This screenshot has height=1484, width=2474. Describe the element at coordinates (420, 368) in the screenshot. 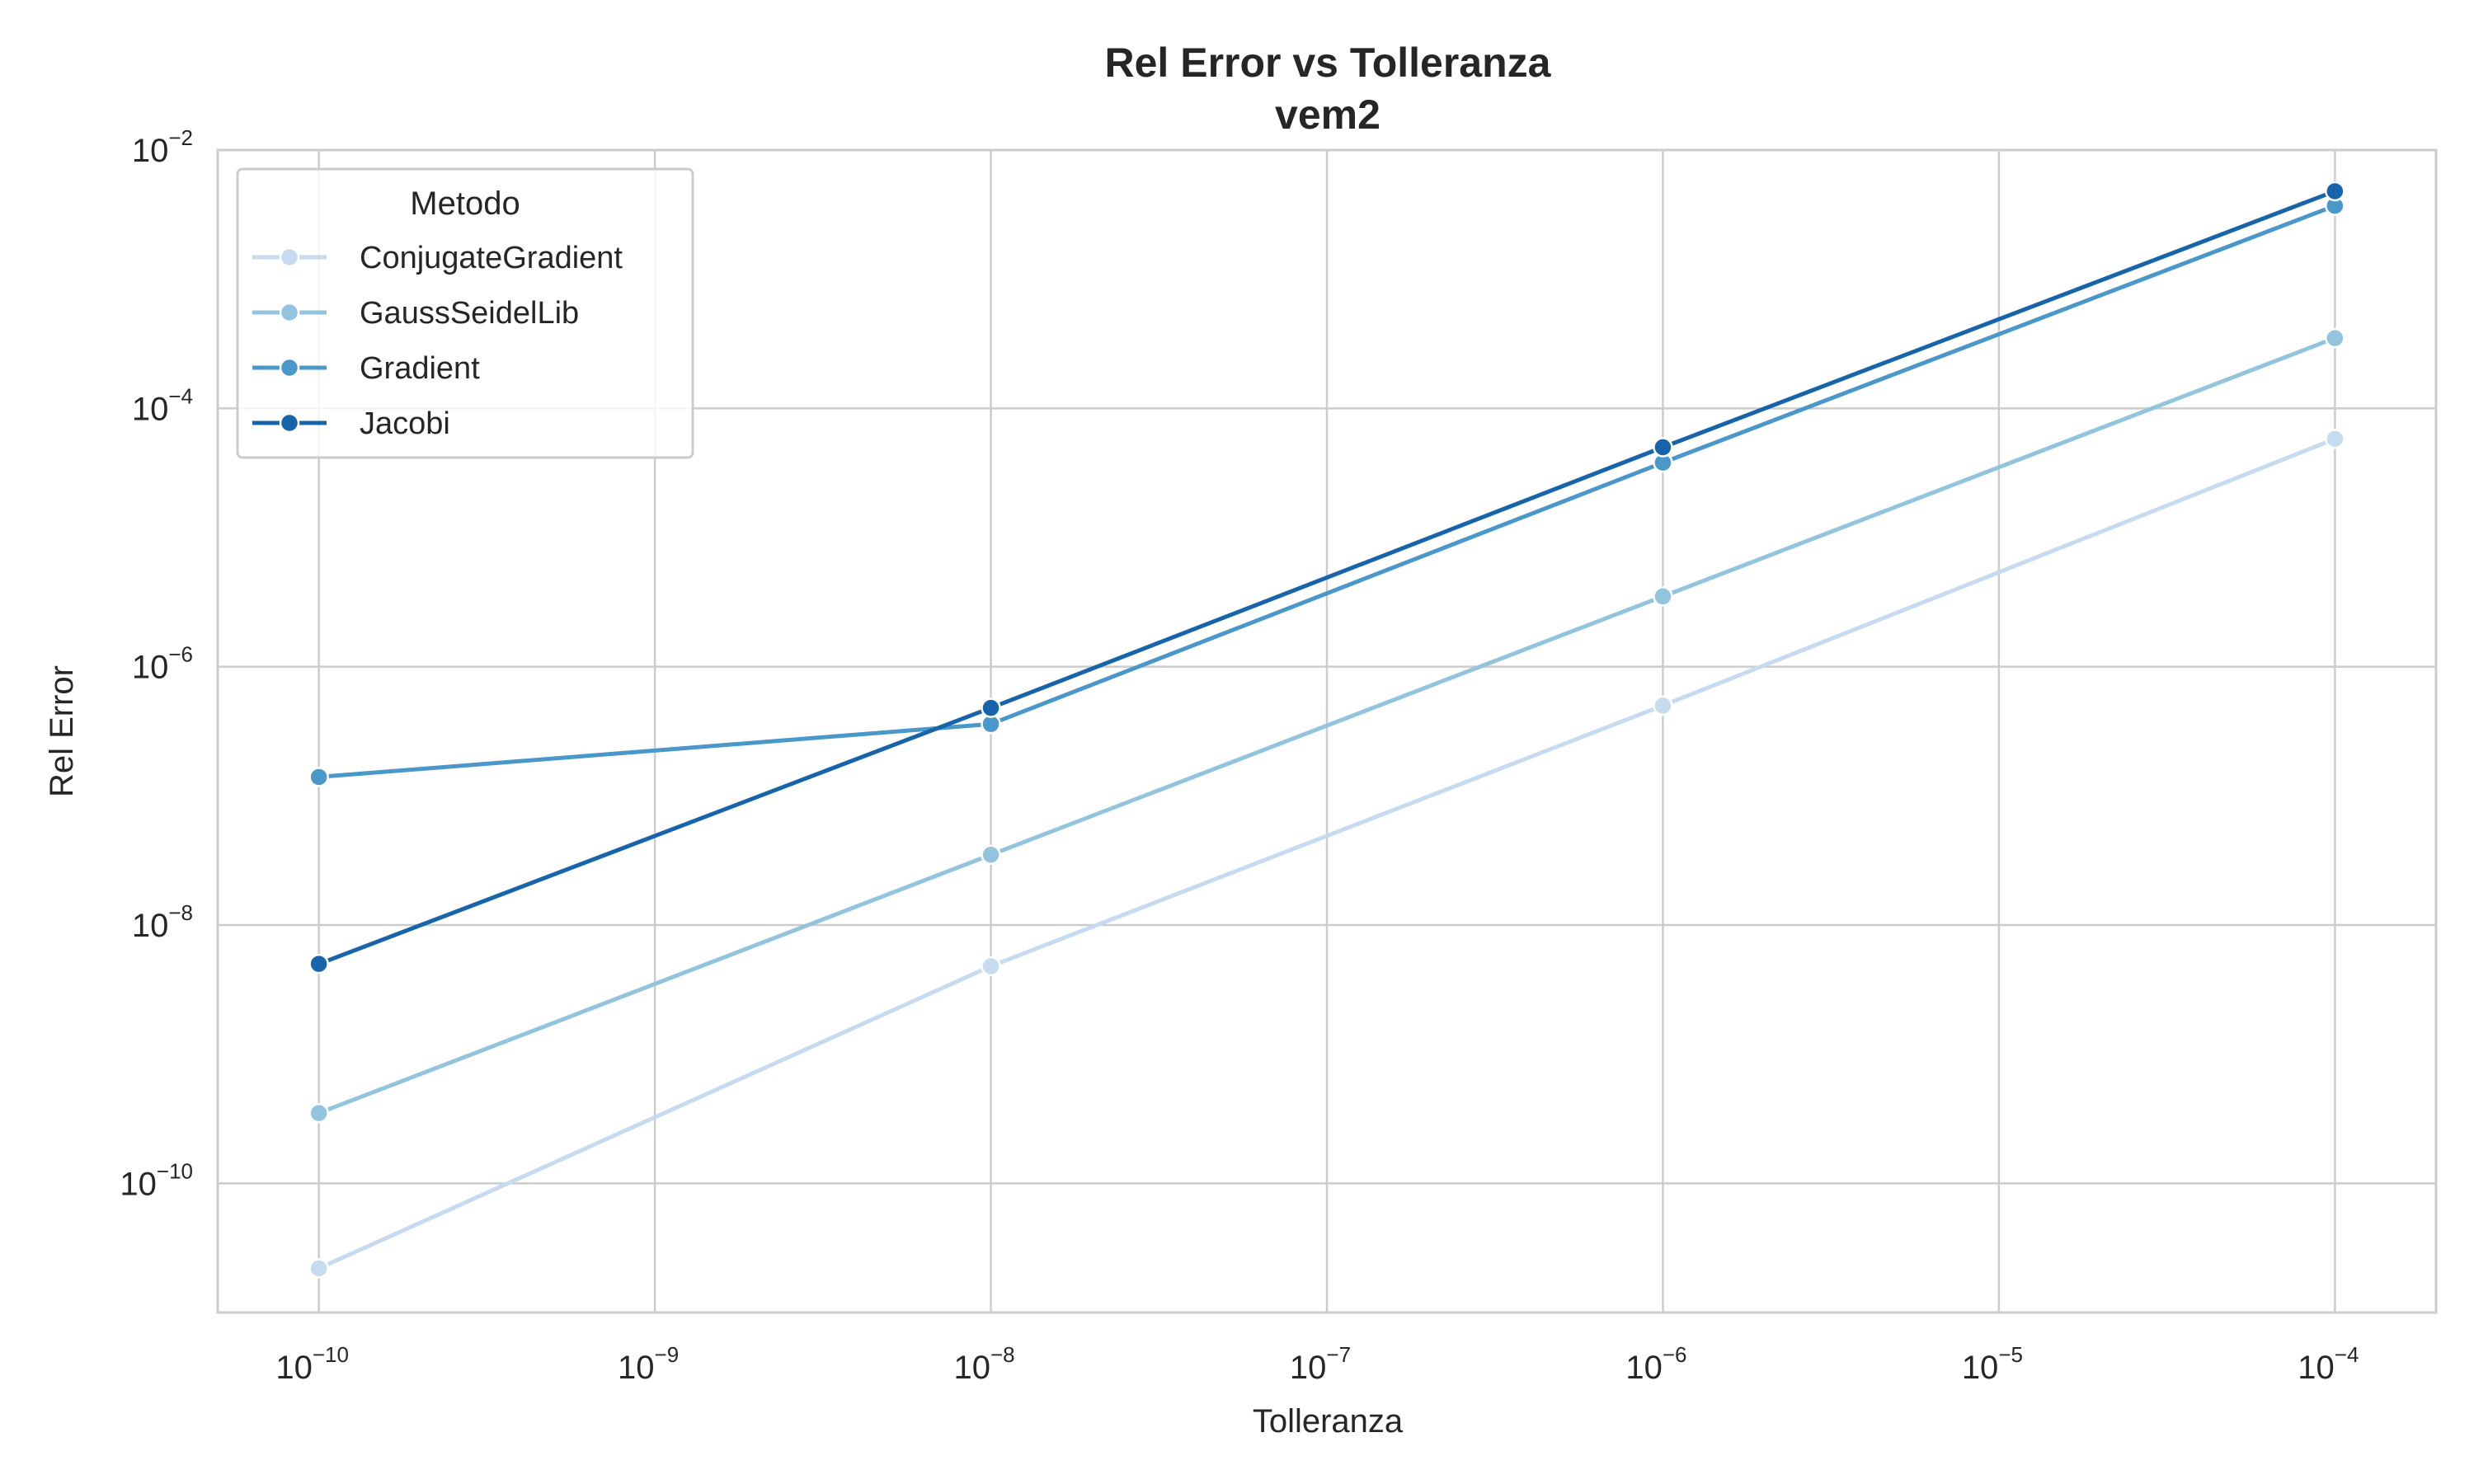

I see `legend-label: Gradient` at that location.